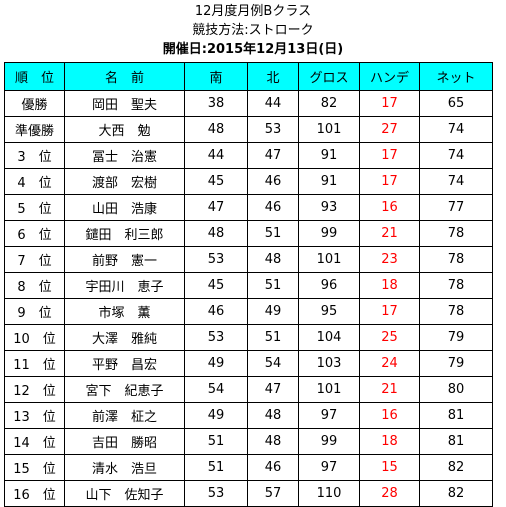  Describe the element at coordinates (216, 441) in the screenshot. I see `south-score-cell: 51` at that location.